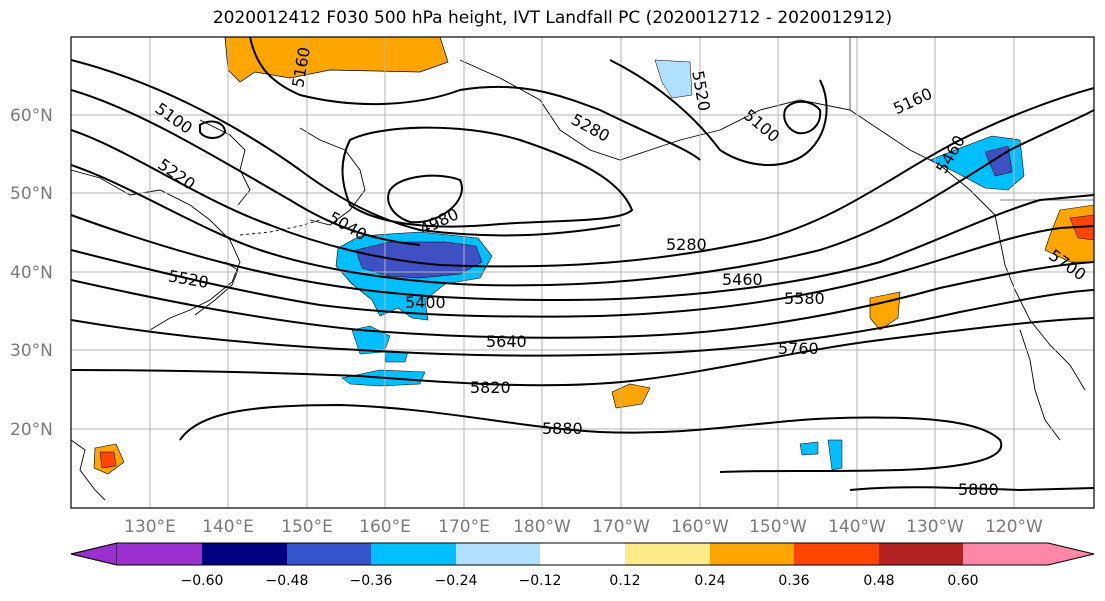  What do you see at coordinates (709, 581) in the screenshot?
I see `colorbar-tick: 0.24` at bounding box center [709, 581].